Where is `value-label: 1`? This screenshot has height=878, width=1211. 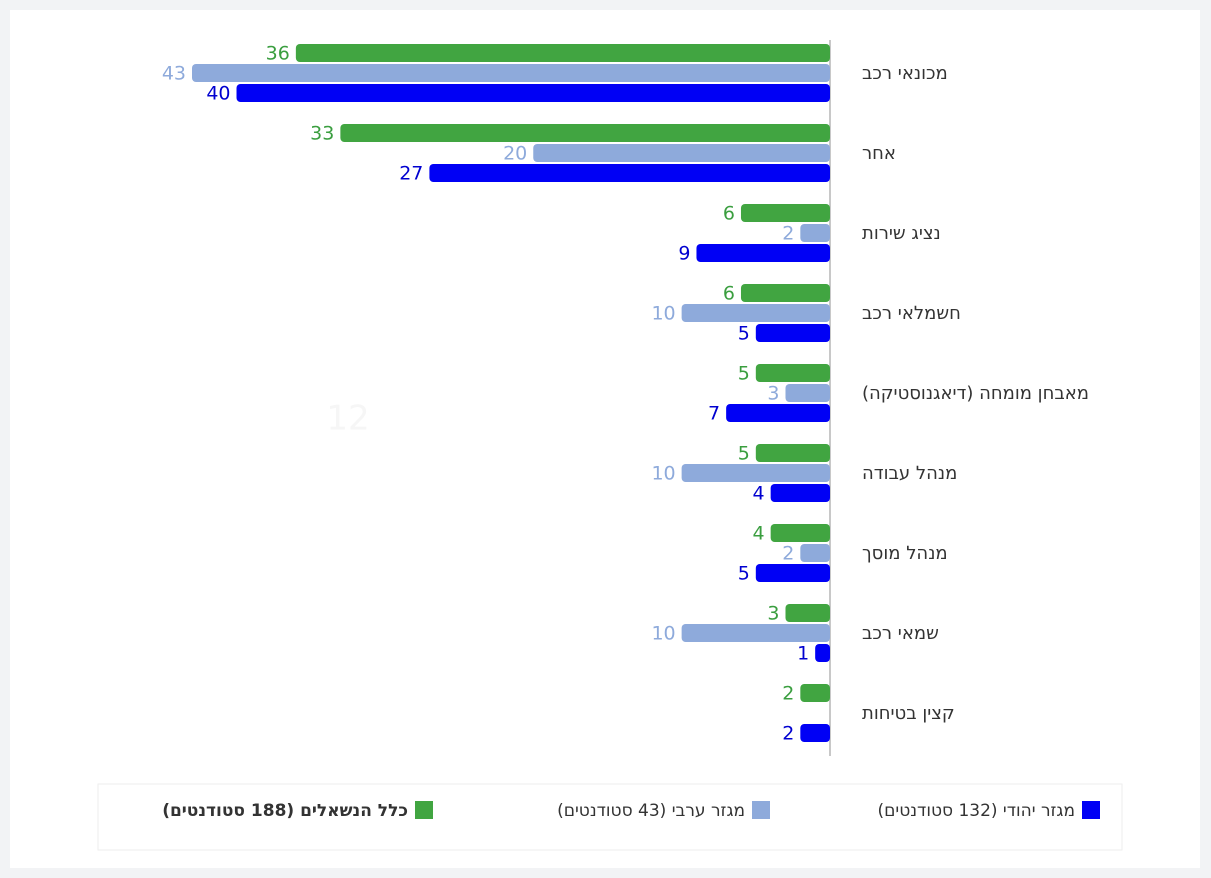
value-label: 1 is located at coordinates (803, 654).